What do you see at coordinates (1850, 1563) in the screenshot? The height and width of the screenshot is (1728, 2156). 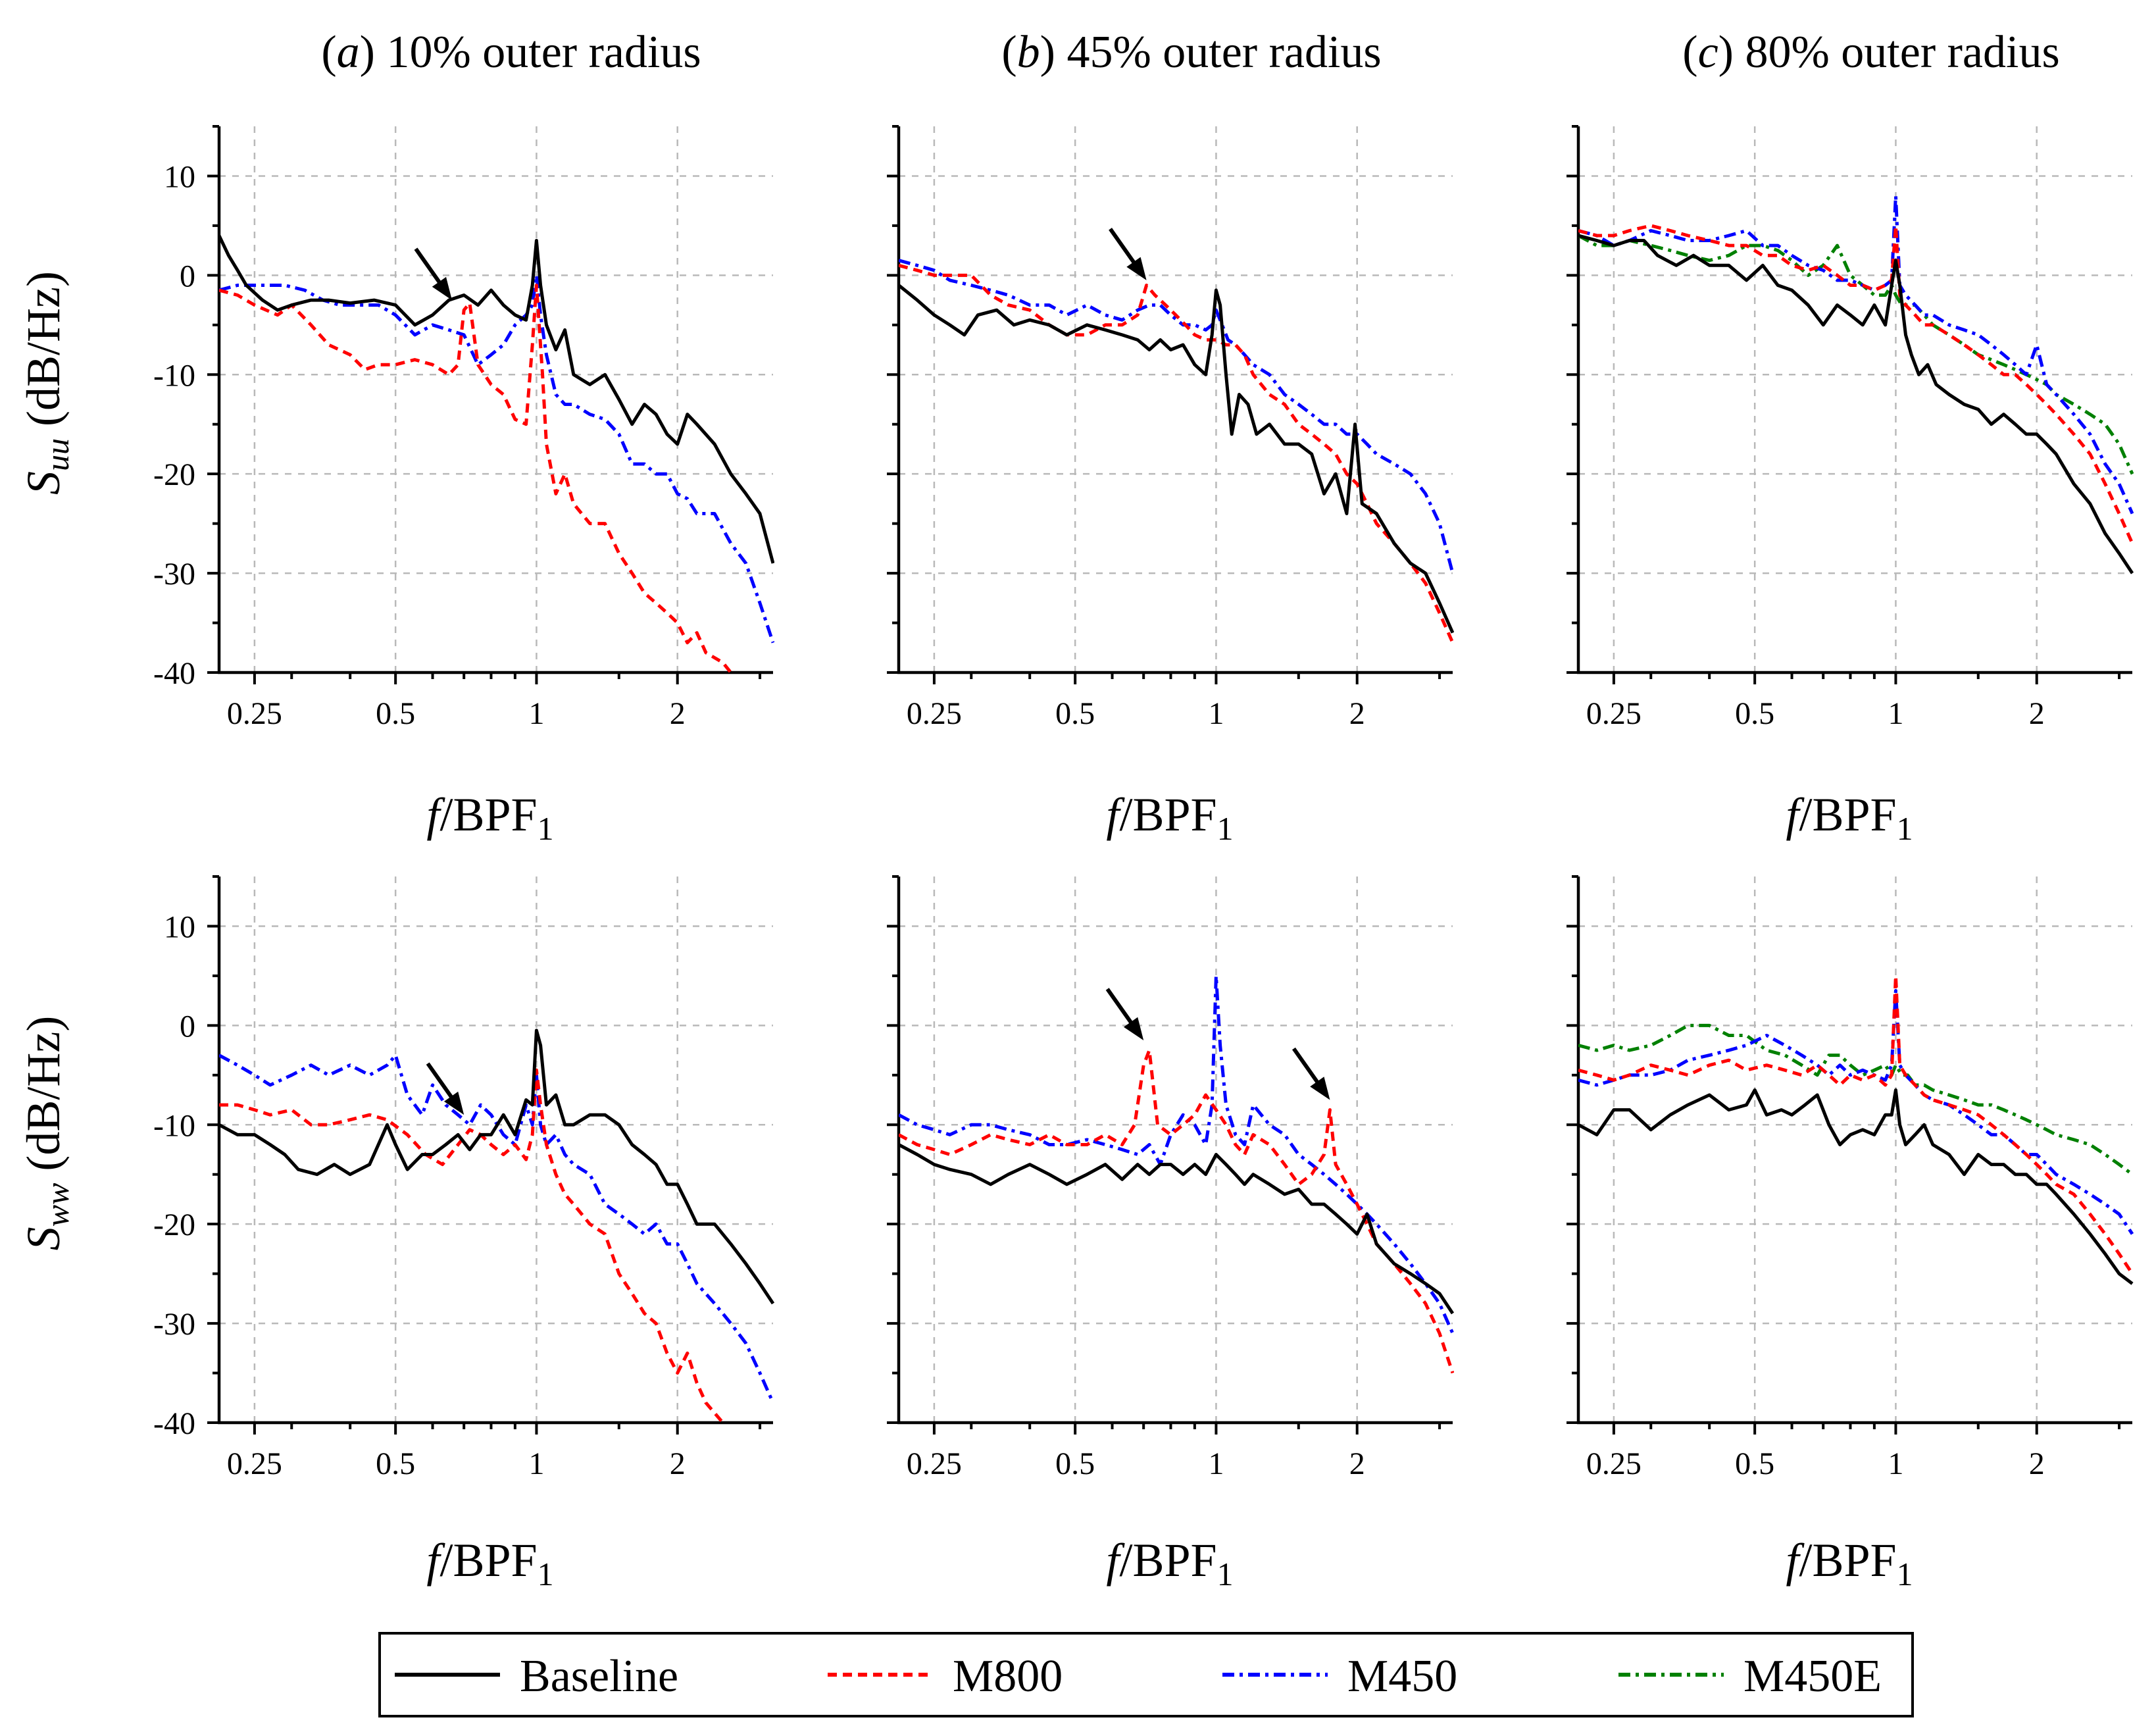 I see `xlabel-r1c2: f/BPF1` at bounding box center [1850, 1563].